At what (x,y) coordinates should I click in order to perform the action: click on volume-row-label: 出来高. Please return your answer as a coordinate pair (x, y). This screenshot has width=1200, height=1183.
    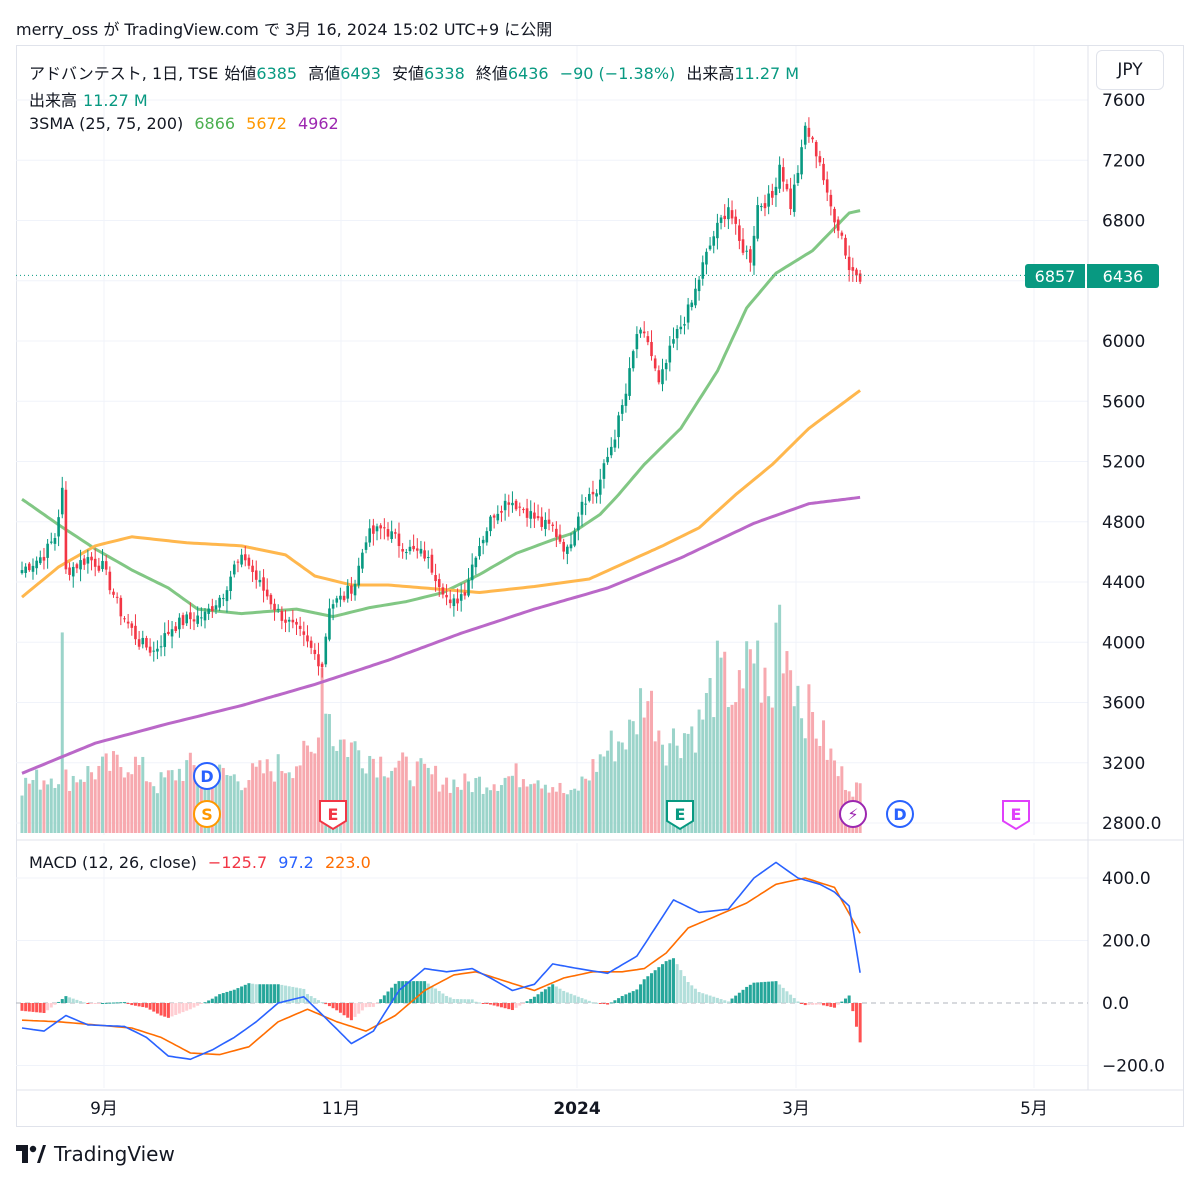
    Looking at the image, I should click on (53, 100).